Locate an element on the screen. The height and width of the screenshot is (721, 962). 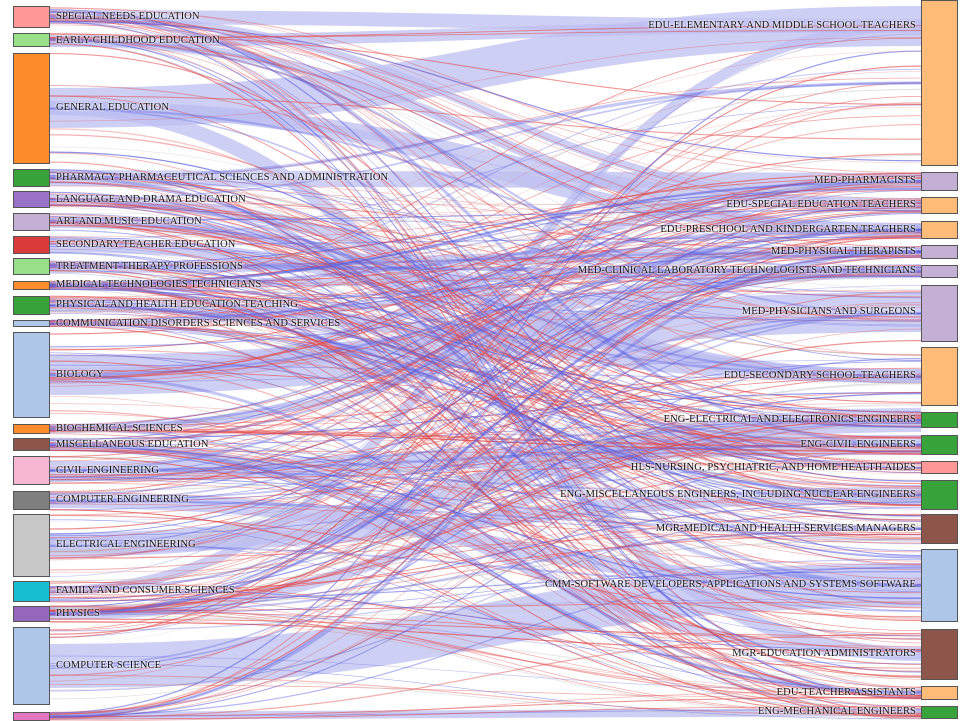
major-label-11: BIOLOGY is located at coordinates (80, 374).